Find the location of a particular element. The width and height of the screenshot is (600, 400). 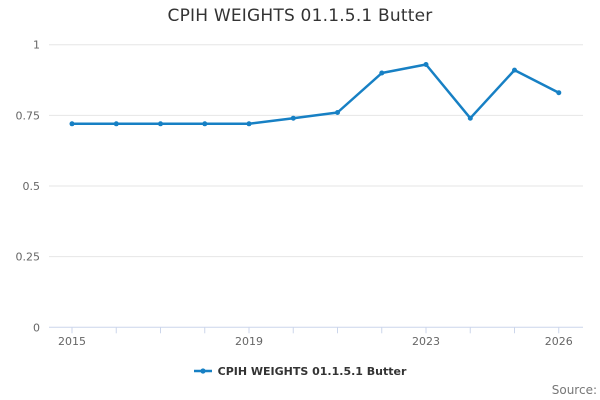

y-tick-label: 0.75 is located at coordinates (28, 115).